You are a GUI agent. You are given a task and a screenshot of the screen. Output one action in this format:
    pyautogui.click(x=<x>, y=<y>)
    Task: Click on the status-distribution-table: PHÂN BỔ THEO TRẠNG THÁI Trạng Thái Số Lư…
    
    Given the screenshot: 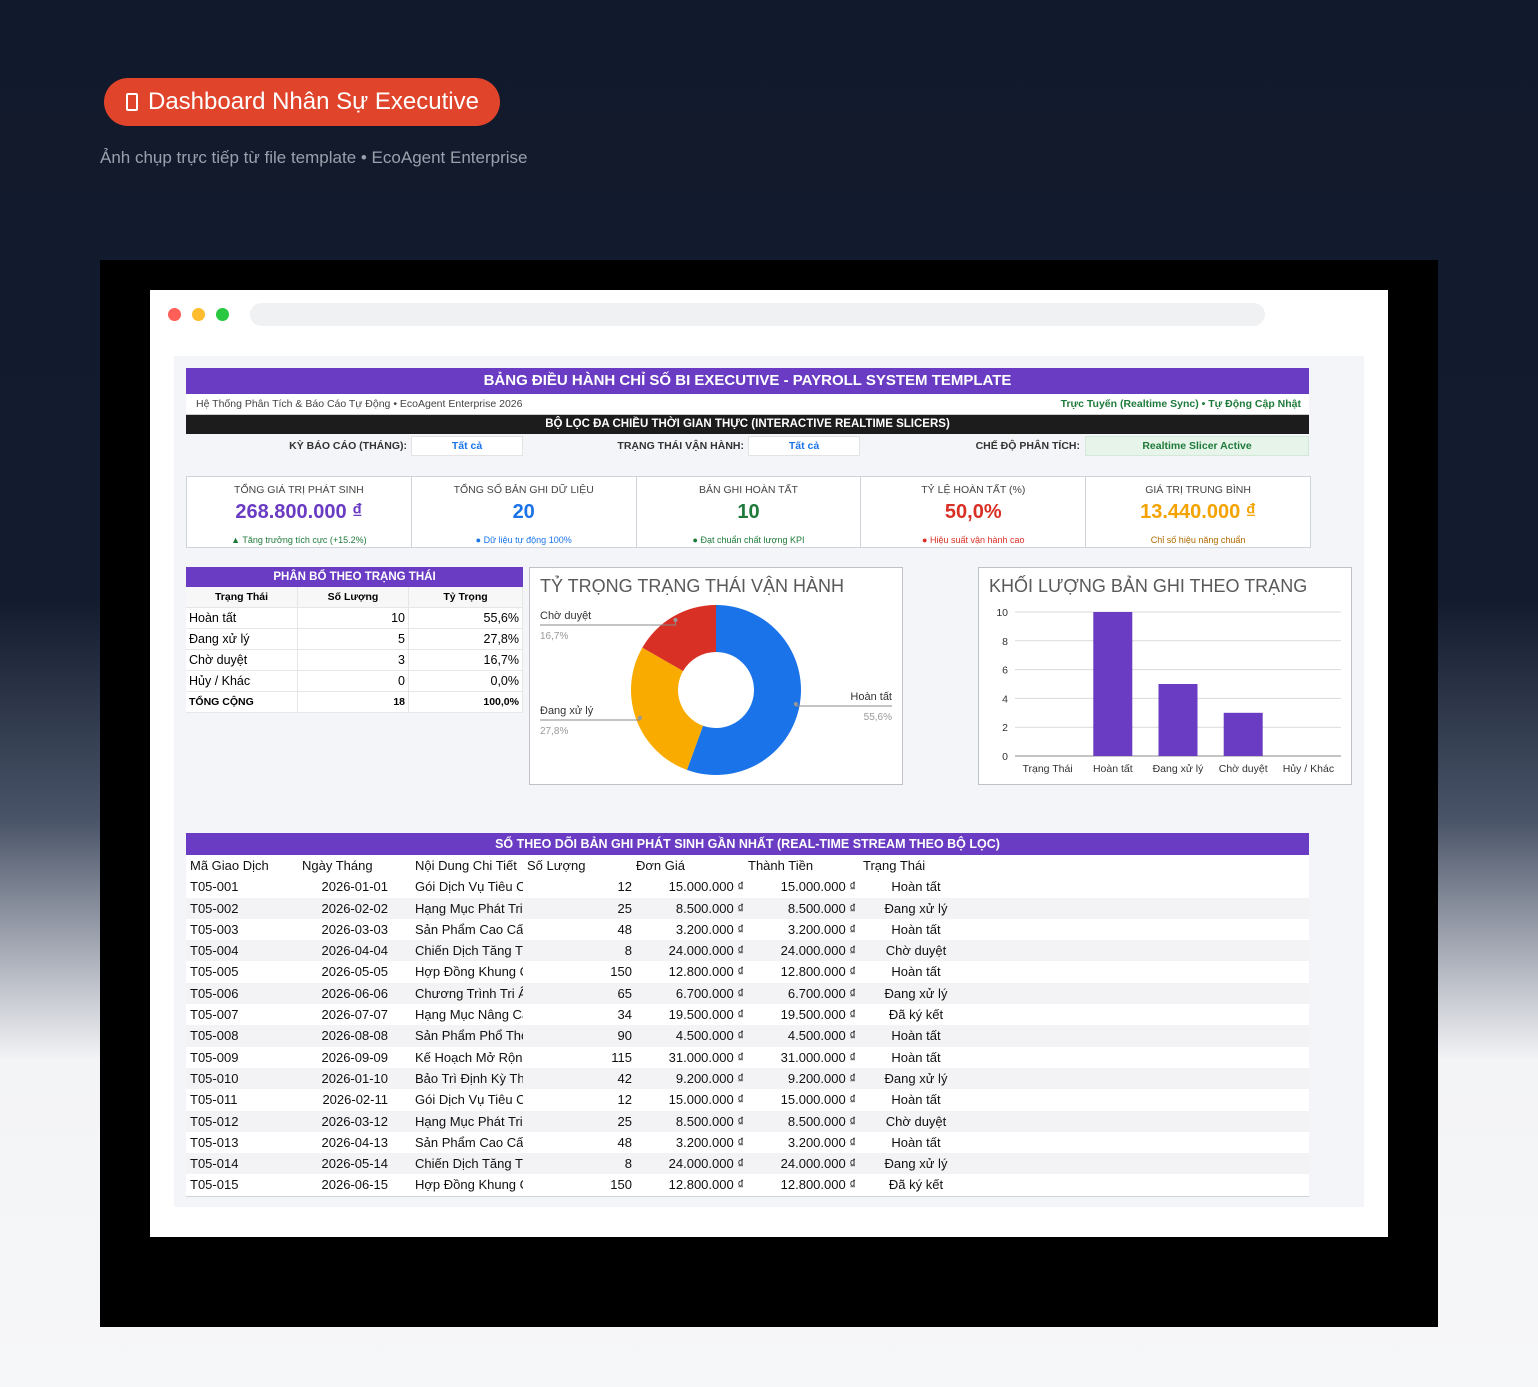 What is the action you would take?
    pyautogui.click(x=354, y=640)
    